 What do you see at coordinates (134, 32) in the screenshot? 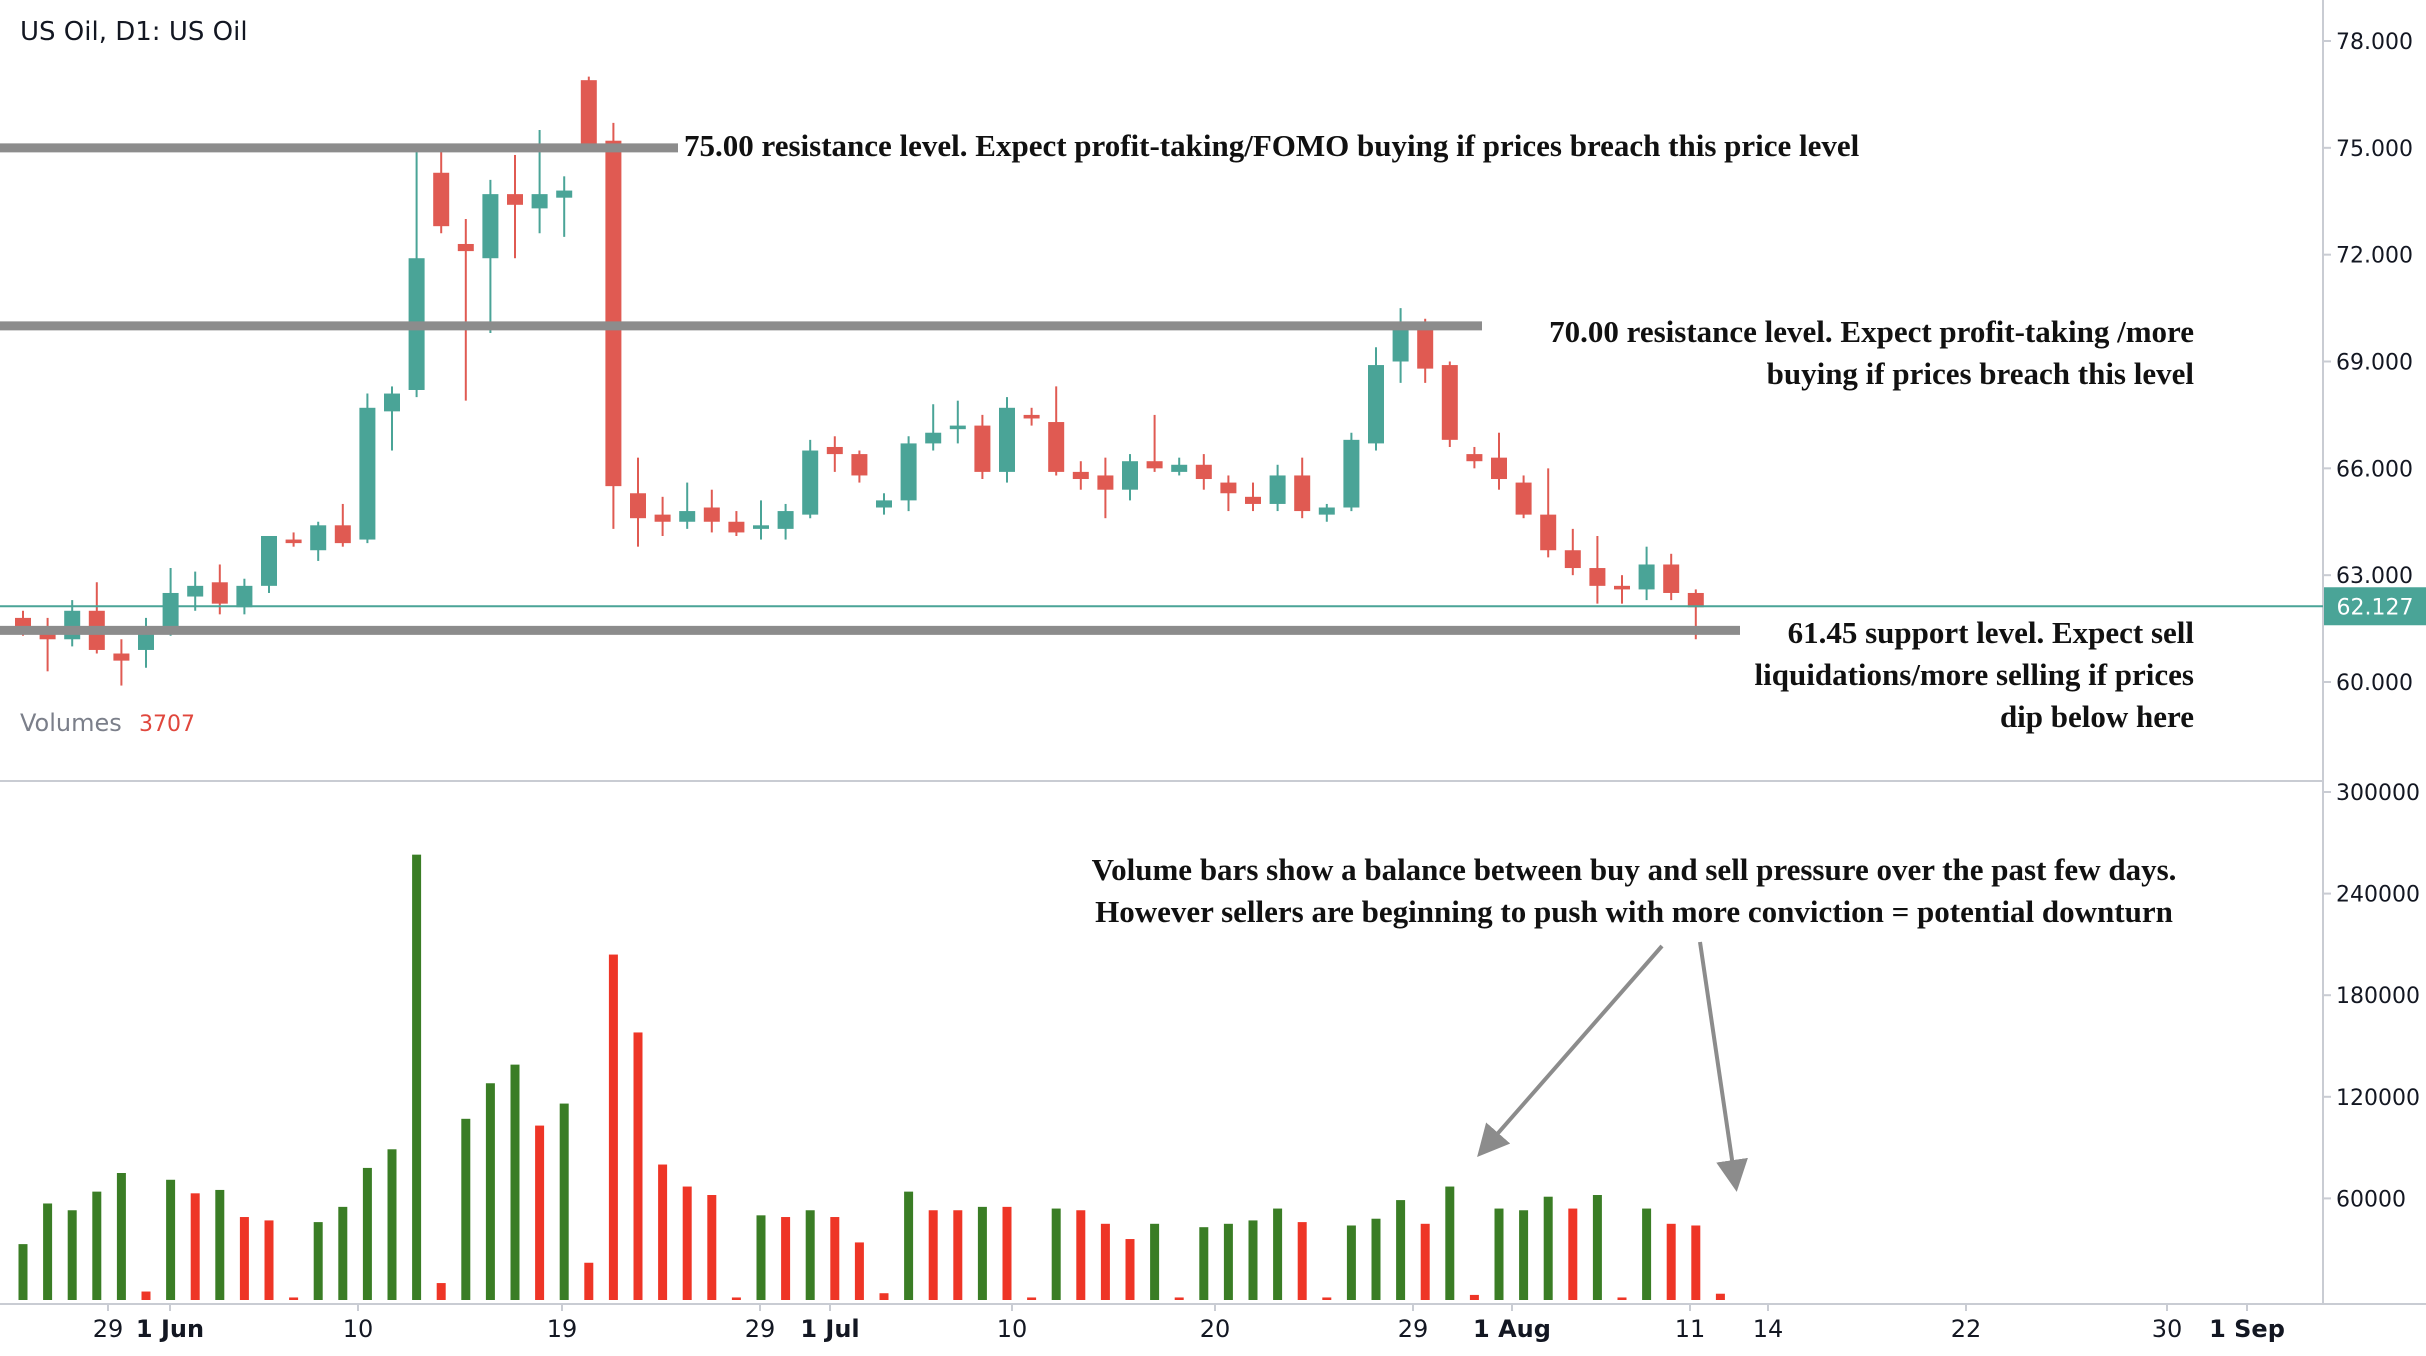
I see `chart-title: US Oil, D1: US Oil` at bounding box center [134, 32].